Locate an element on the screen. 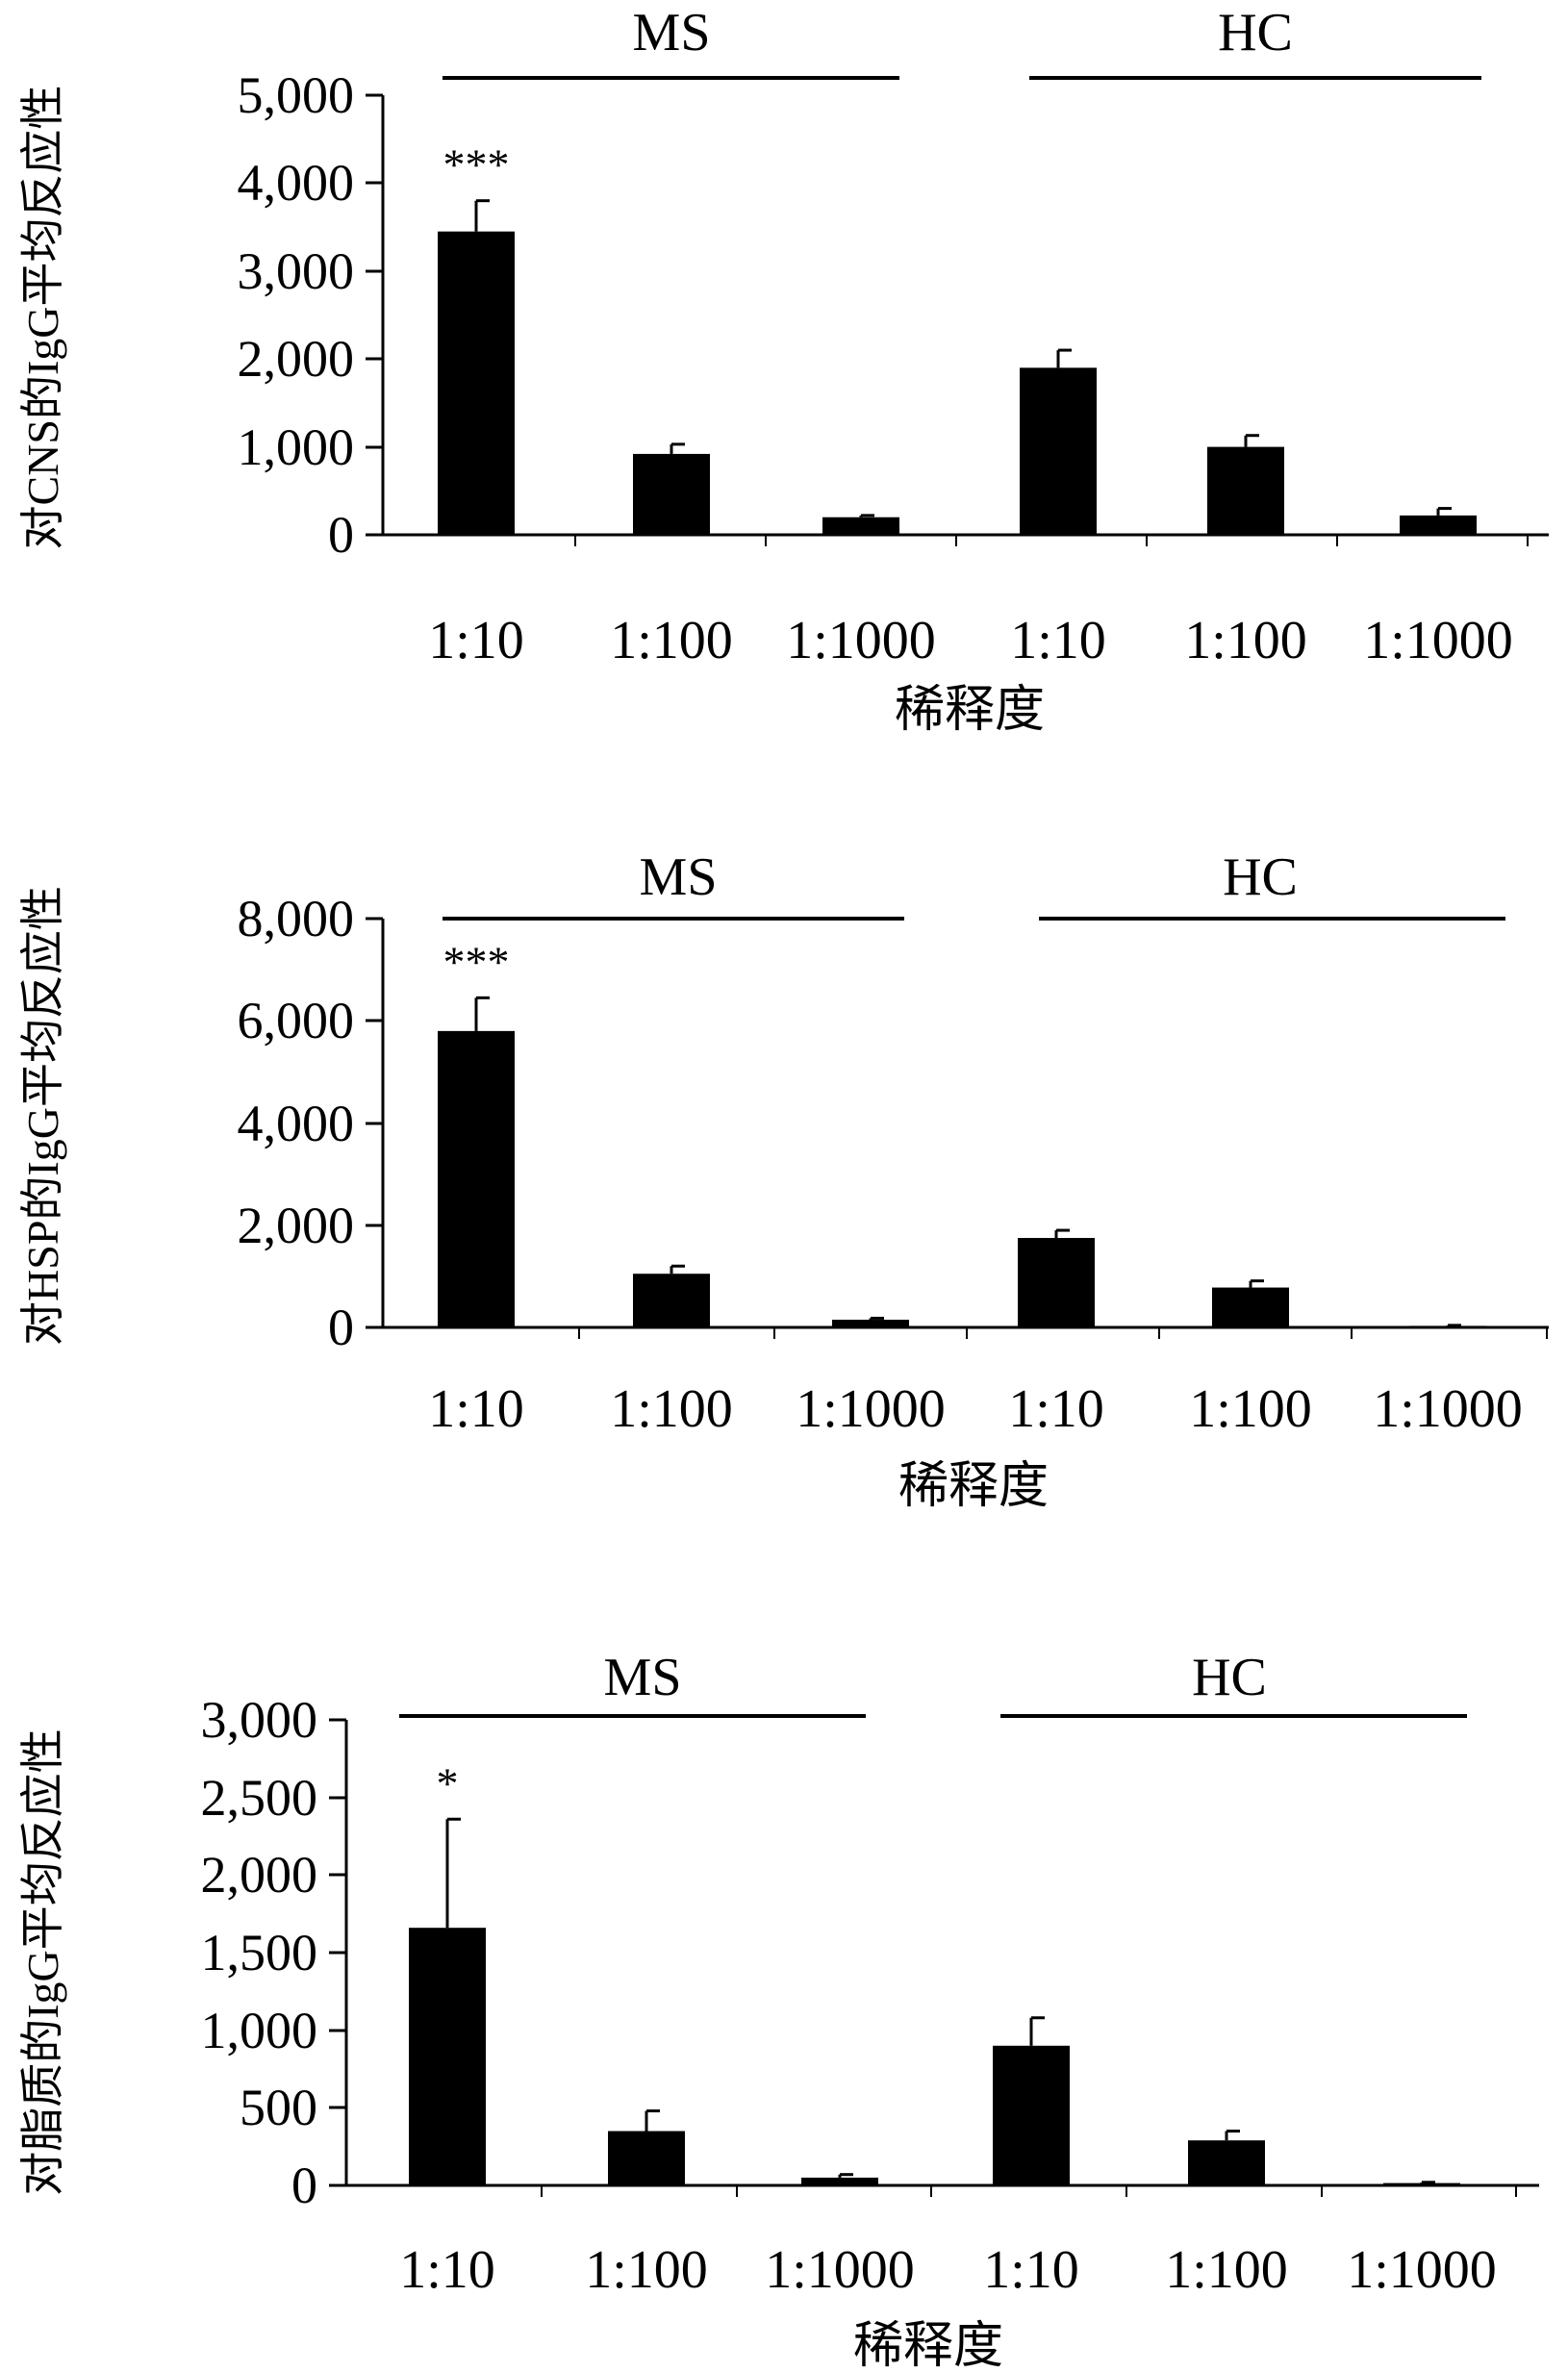  y-tick-label: 500 is located at coordinates (278, 2107).